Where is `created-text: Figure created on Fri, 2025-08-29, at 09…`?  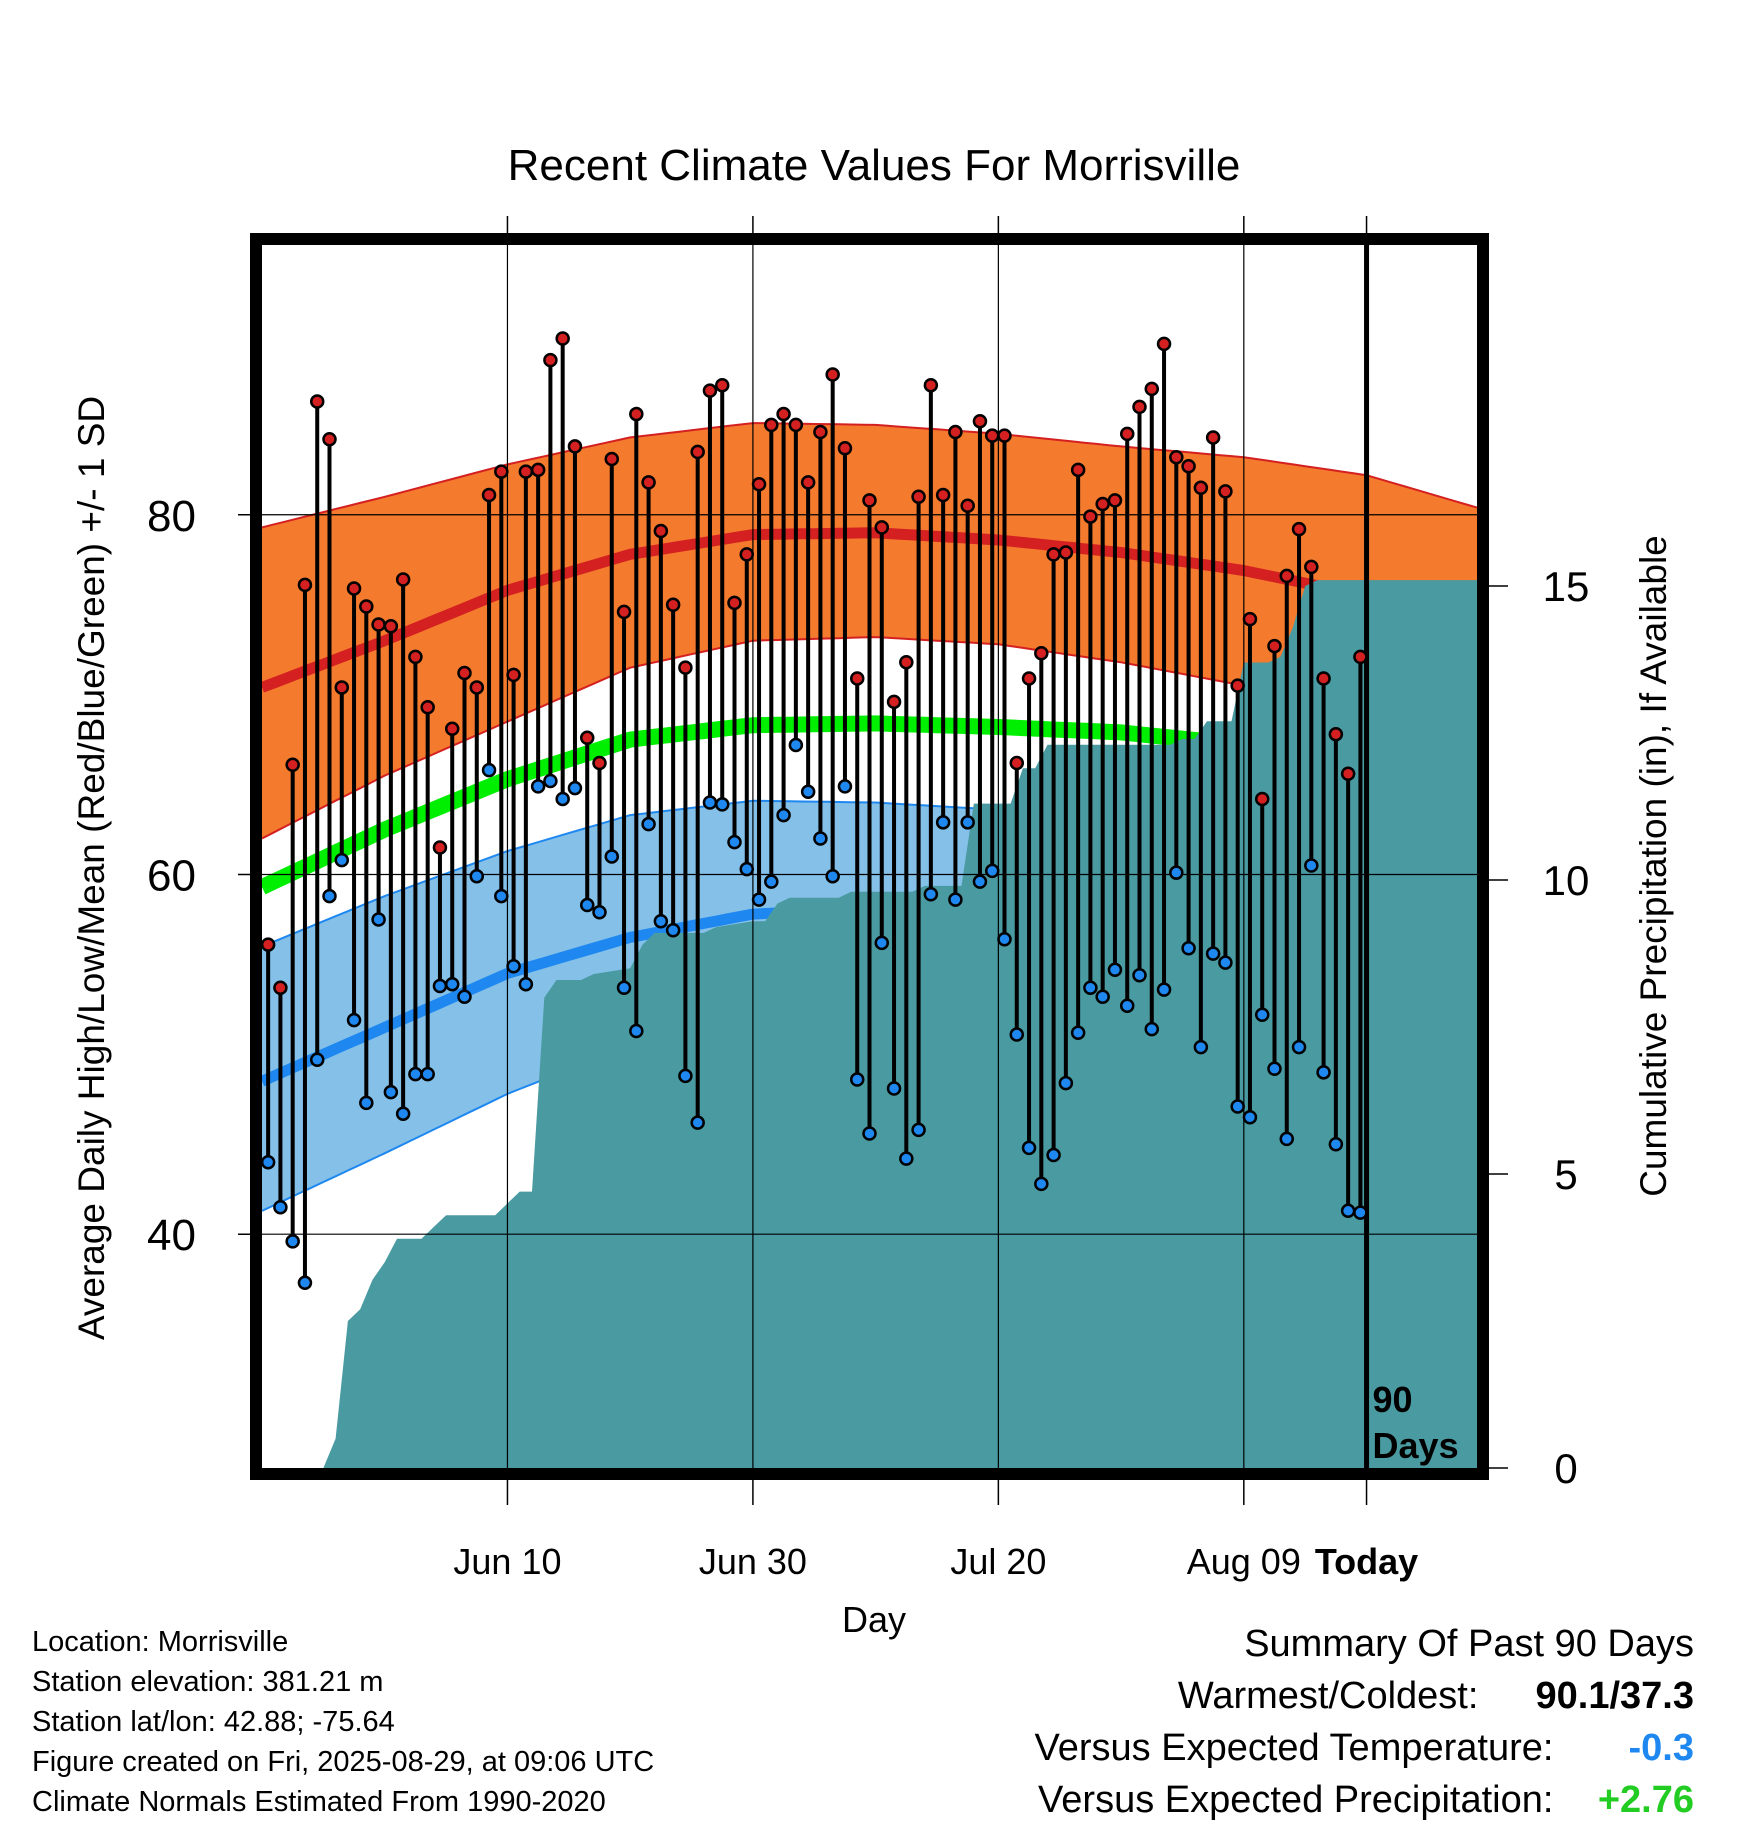
created-text: Figure created on Fri, 2025-08-29, at 09… is located at coordinates (343, 1762).